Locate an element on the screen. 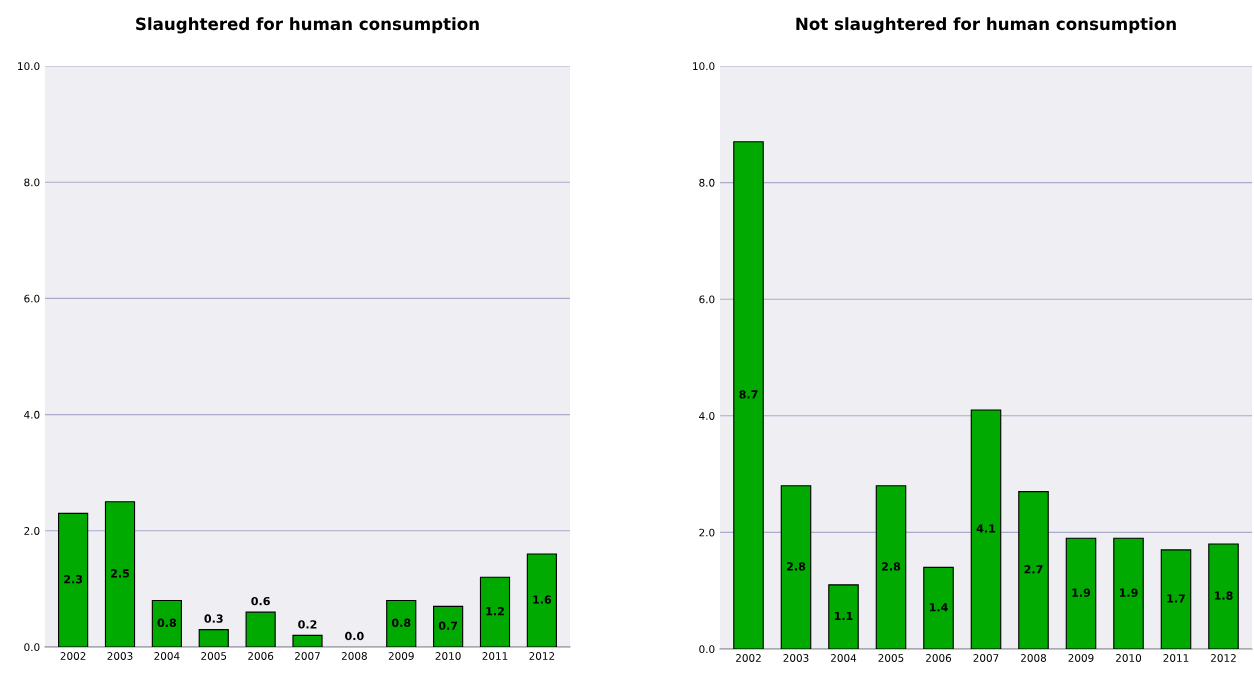  chart-title: Not slaughtered for human consumption is located at coordinates (986, 25).